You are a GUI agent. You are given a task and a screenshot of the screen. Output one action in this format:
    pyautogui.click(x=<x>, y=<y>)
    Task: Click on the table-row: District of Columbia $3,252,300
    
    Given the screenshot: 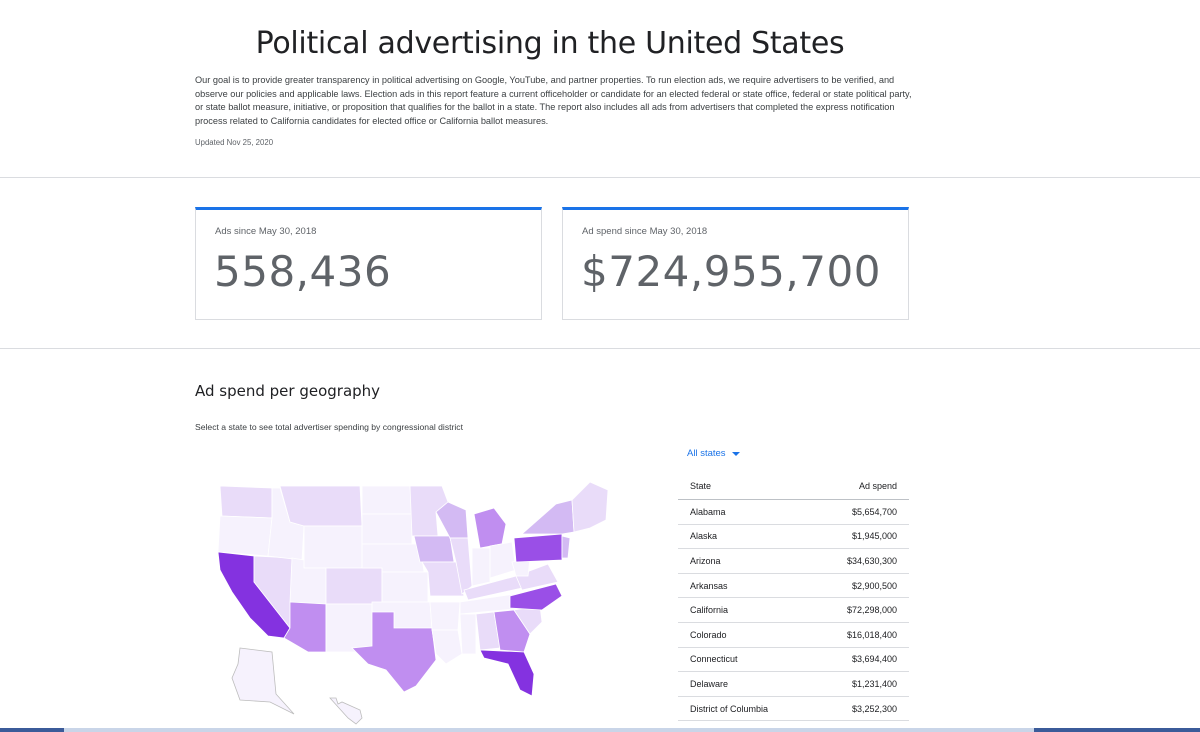 What is the action you would take?
    pyautogui.click(x=793, y=709)
    